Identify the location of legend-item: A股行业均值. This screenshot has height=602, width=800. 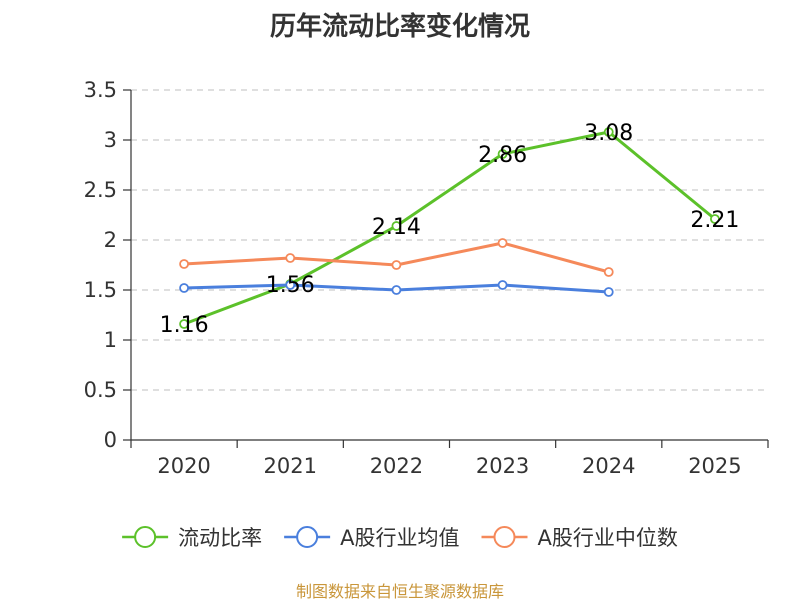
(372, 538).